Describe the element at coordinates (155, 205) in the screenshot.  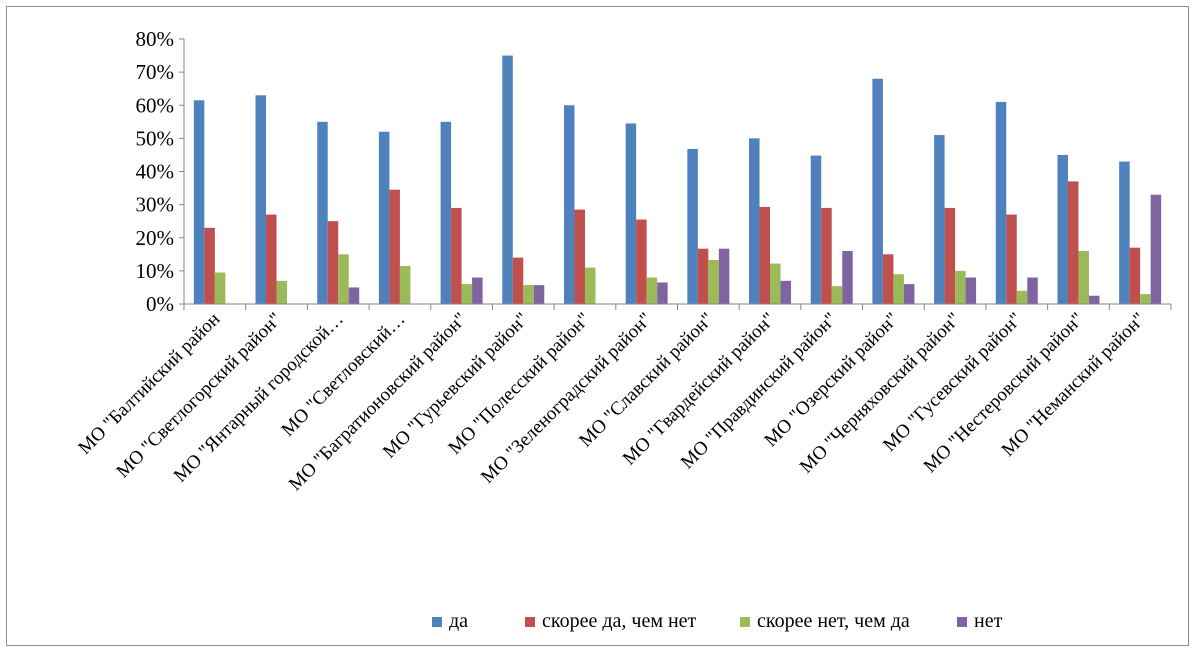
I see `y-tick-label: 30%` at that location.